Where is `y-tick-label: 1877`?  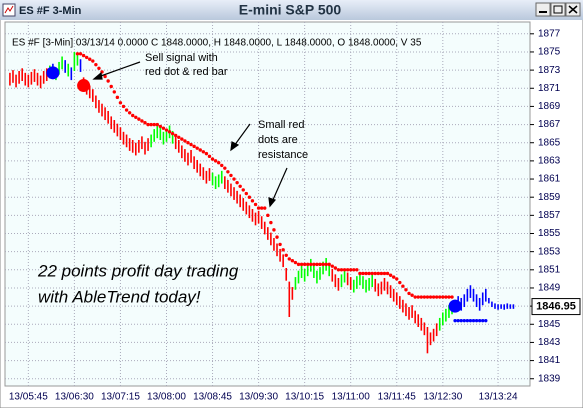
y-tick-label: 1877 is located at coordinates (549, 33).